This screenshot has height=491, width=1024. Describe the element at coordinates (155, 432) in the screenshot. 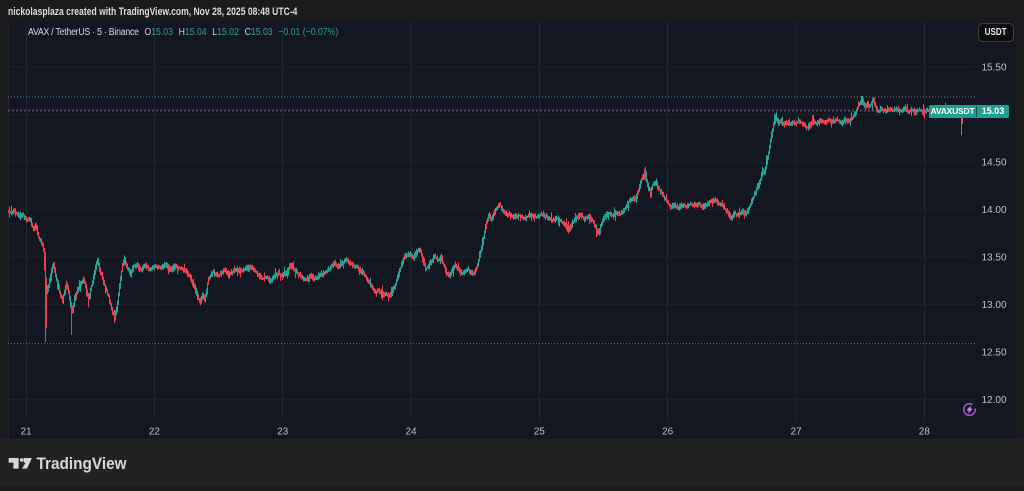

I see `svg-text: 22` at that location.